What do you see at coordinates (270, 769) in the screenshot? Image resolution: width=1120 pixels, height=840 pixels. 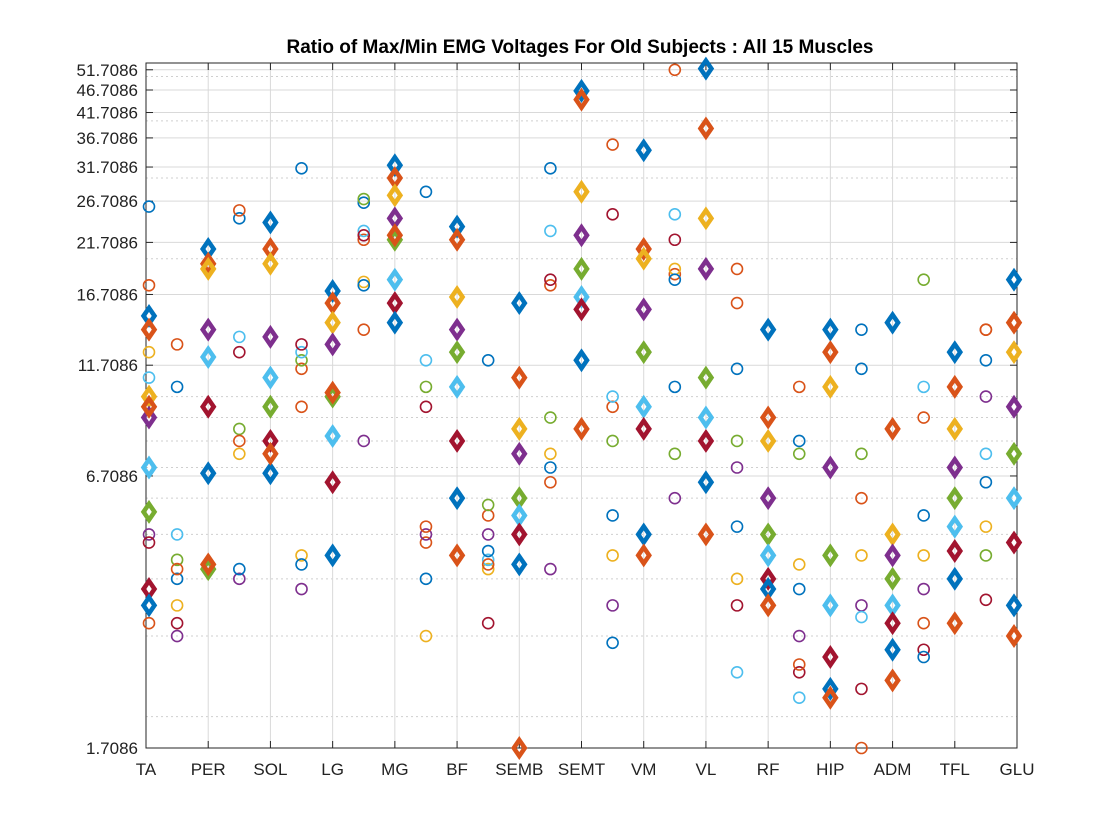 I see `x-tick-label: SOL` at bounding box center [270, 769].